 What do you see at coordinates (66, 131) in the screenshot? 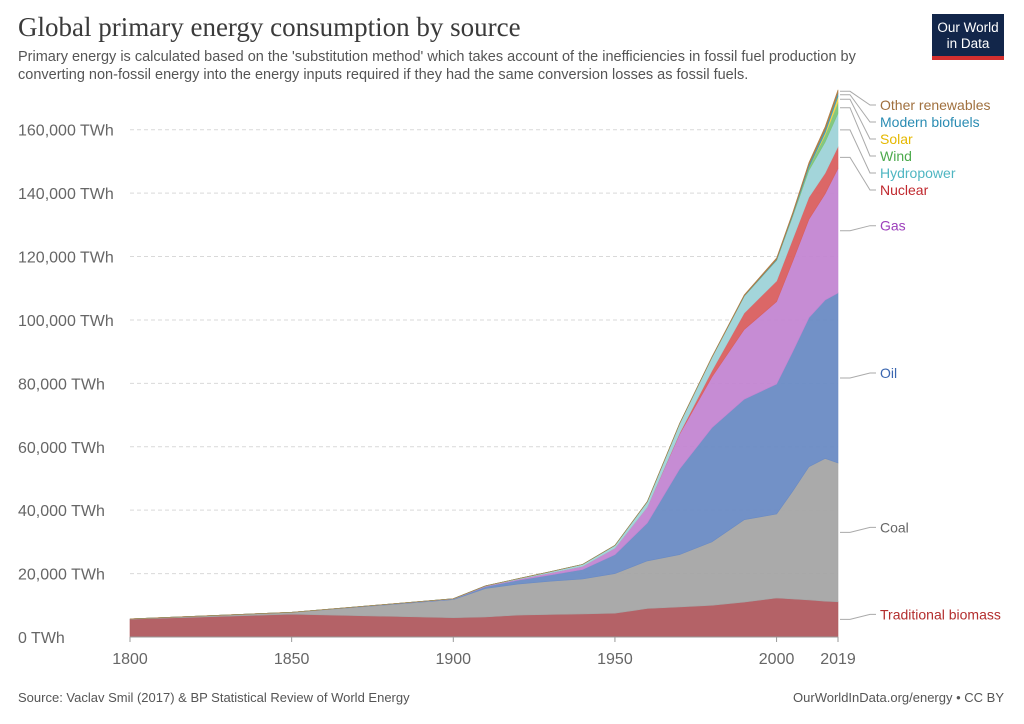
I see `y-tick-label: 160,000 TWh` at bounding box center [66, 131].